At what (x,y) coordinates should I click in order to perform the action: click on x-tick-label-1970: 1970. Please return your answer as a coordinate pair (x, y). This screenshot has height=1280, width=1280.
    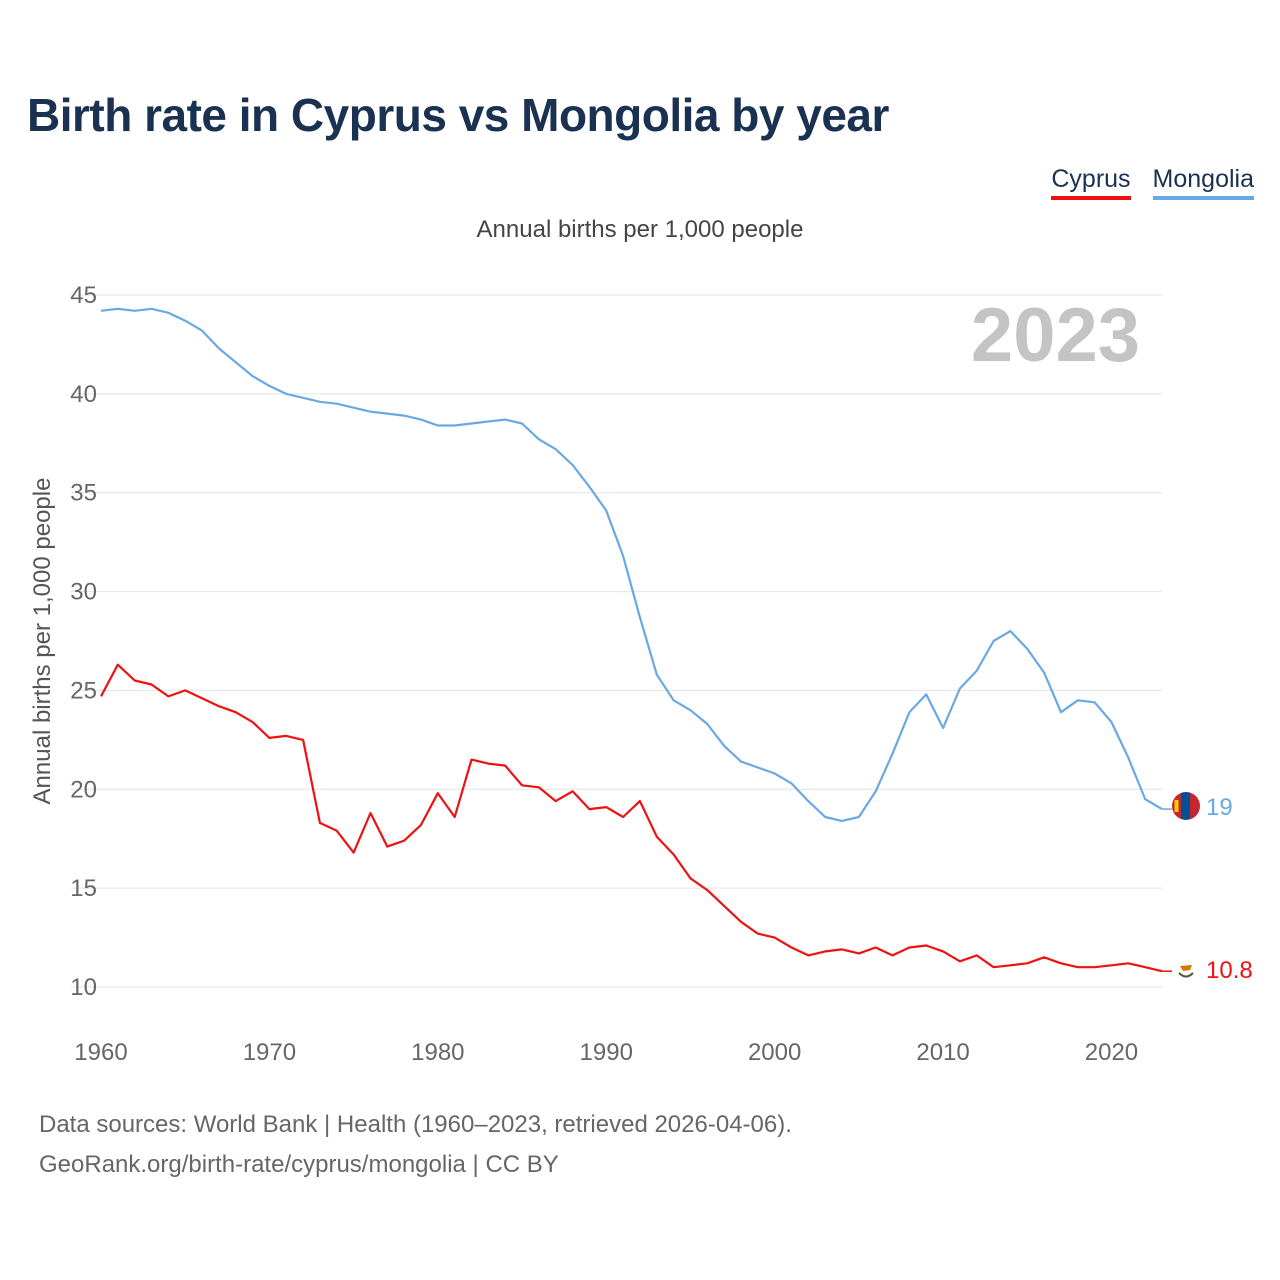
    Looking at the image, I should click on (269, 1052).